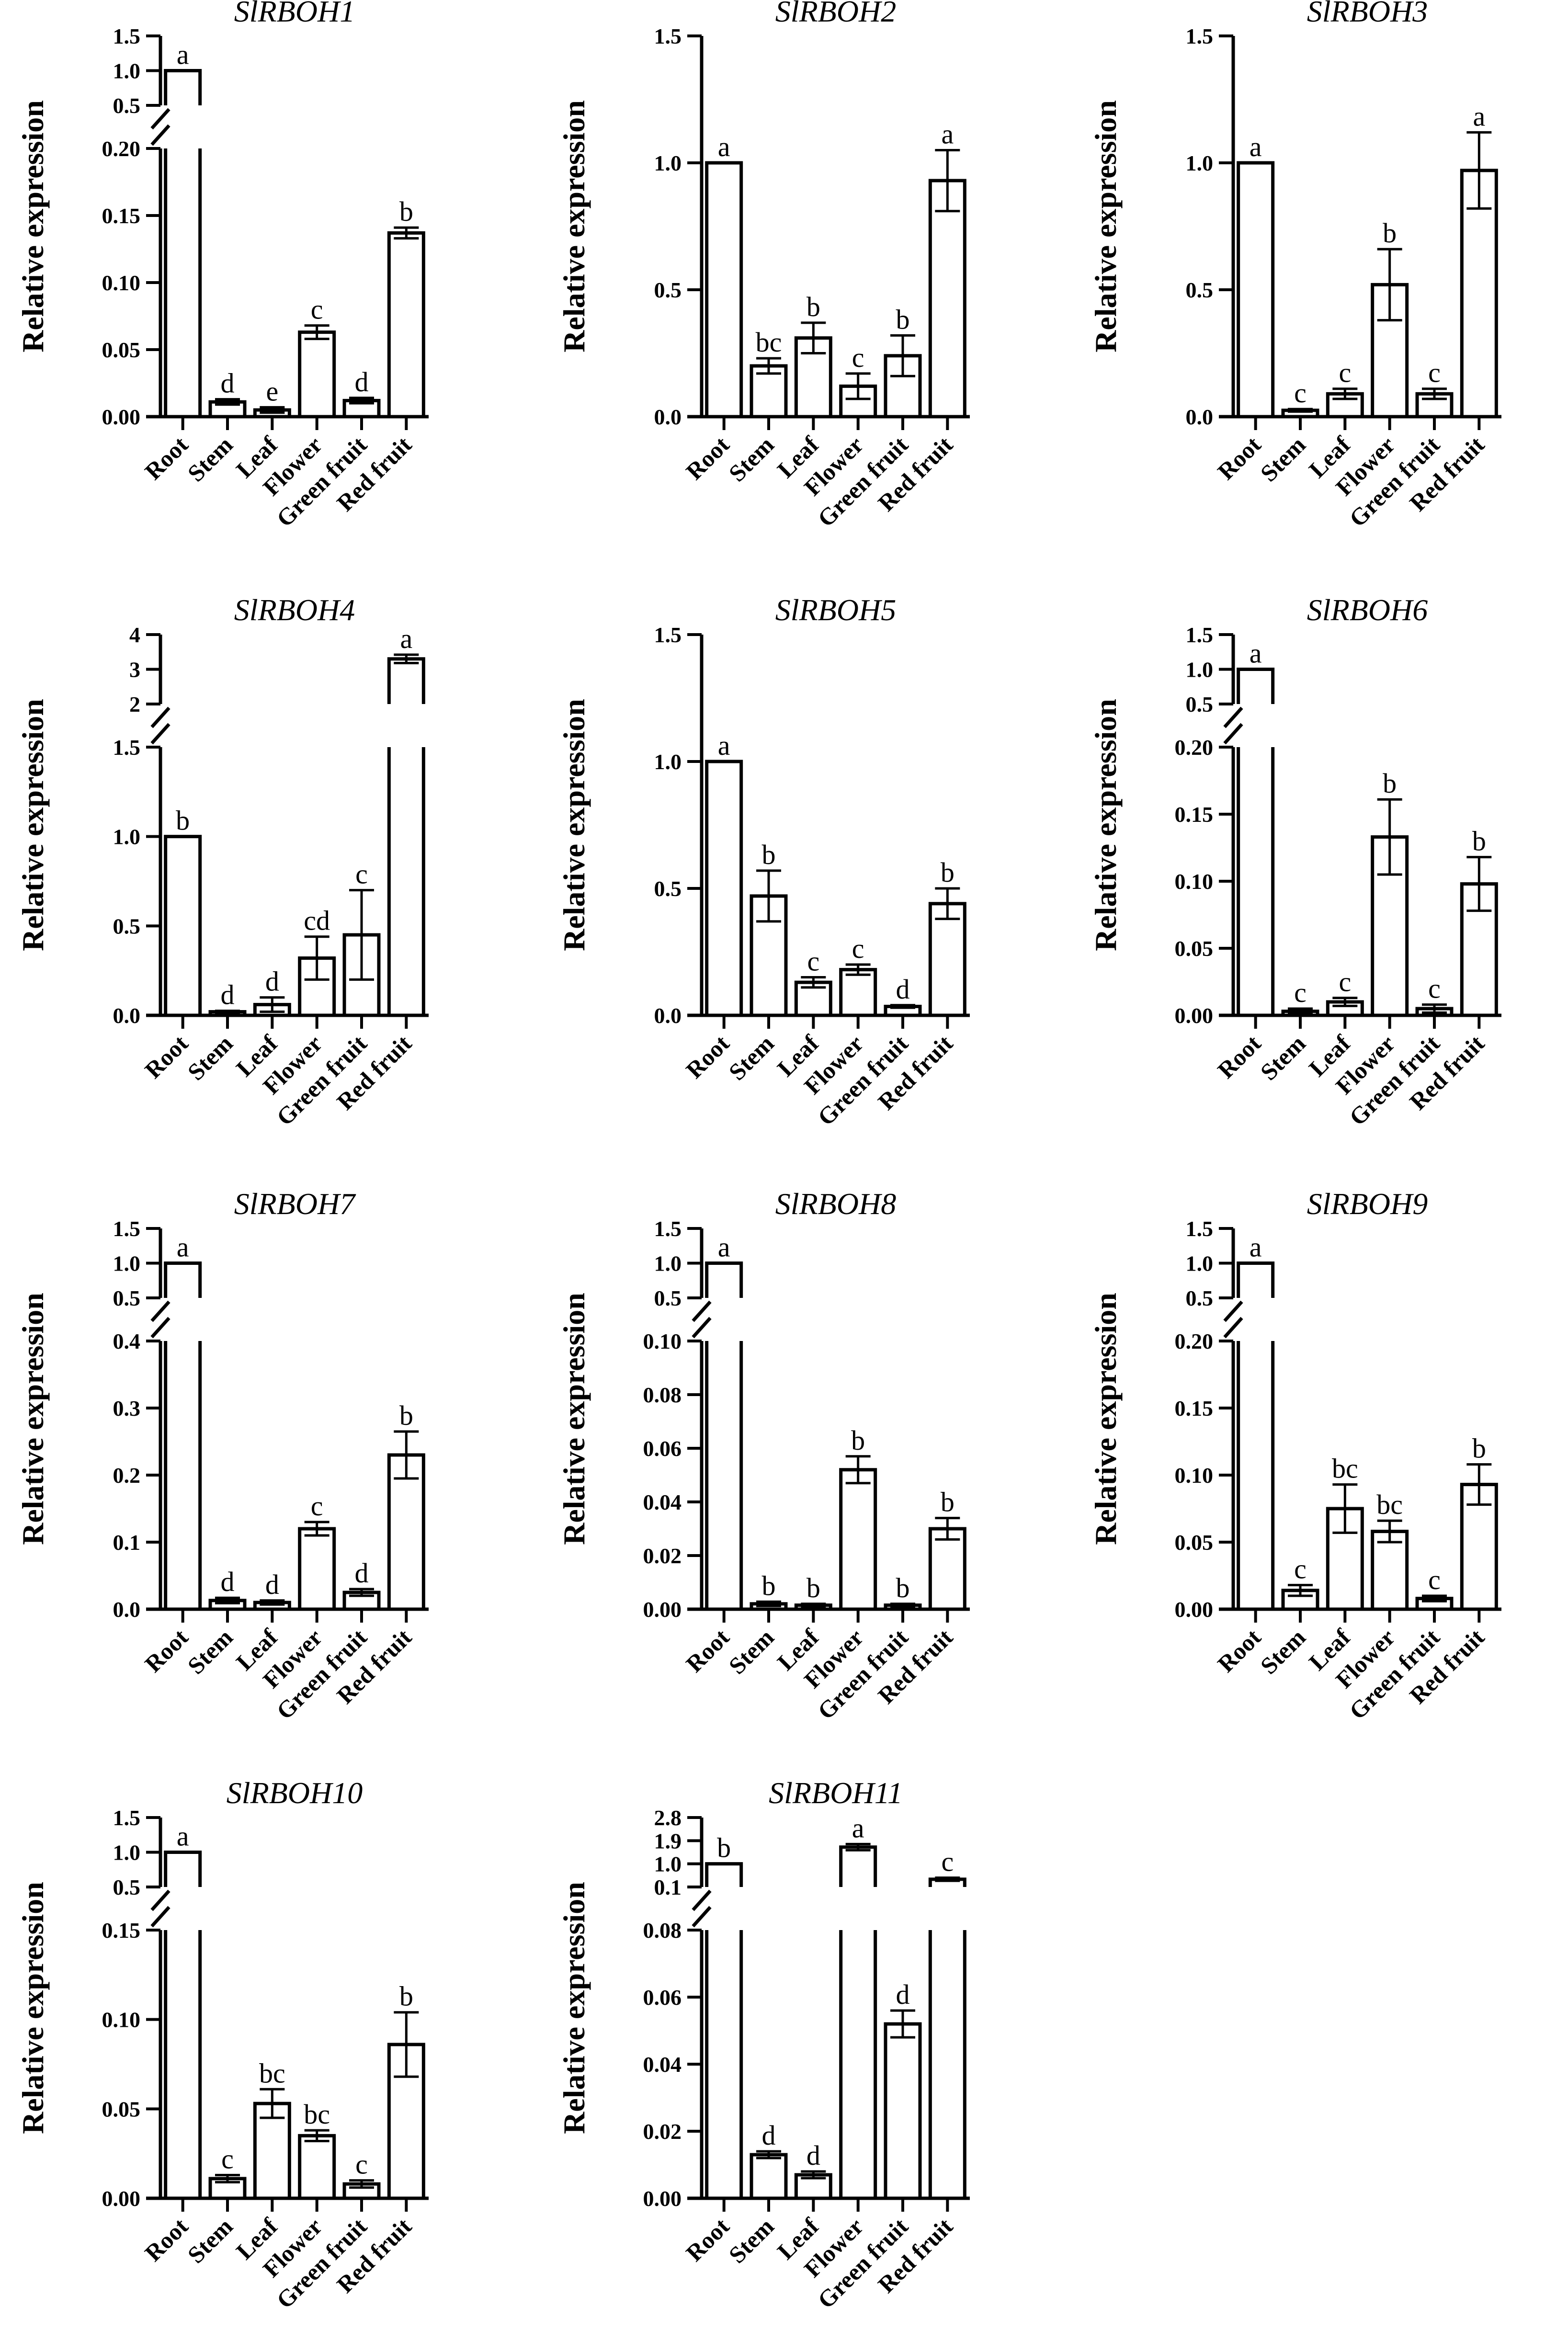  What do you see at coordinates (662, 1502) in the screenshot?
I see `y-tick-label: 0.04` at bounding box center [662, 1502].